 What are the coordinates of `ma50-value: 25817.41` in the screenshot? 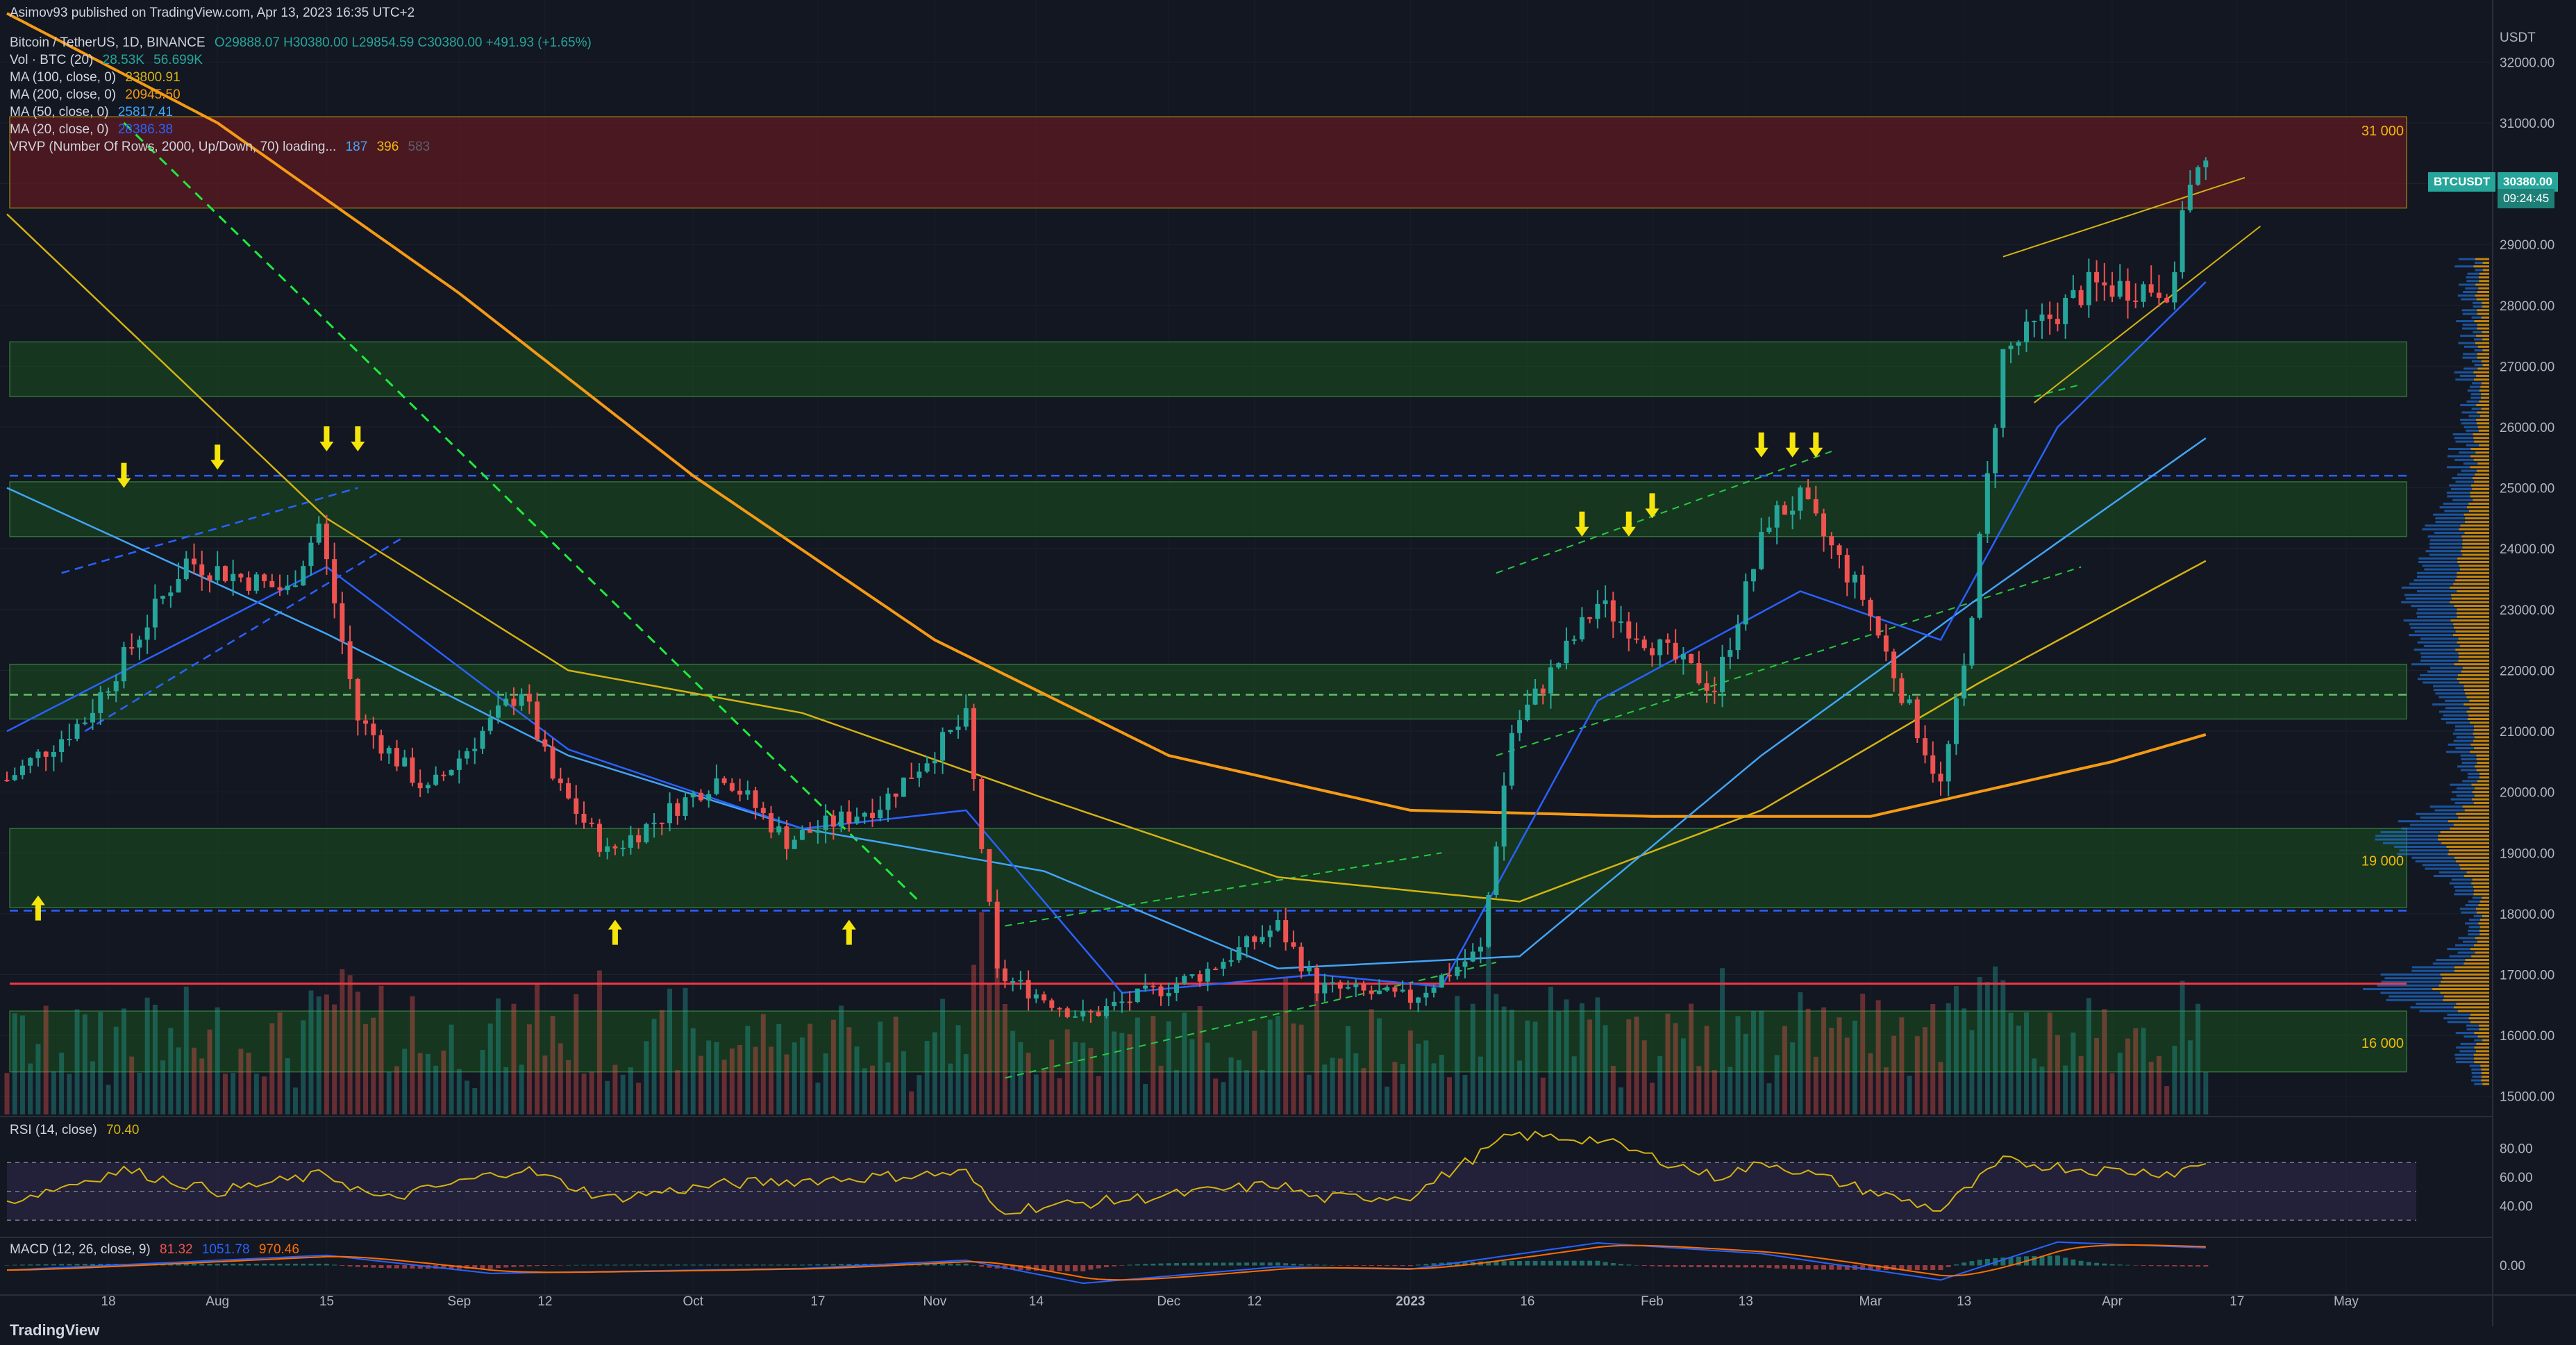 It's located at (145, 112).